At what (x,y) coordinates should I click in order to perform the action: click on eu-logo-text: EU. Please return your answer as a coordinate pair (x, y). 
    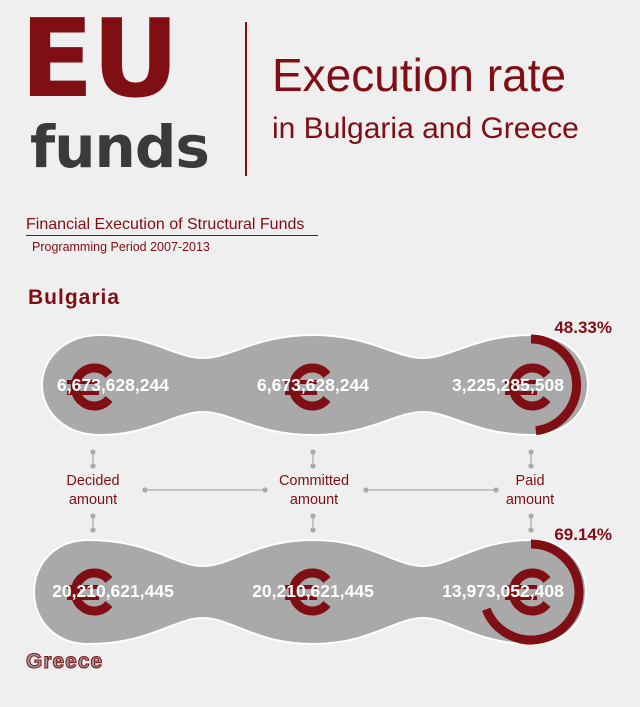
    Looking at the image, I should click on (99, 61).